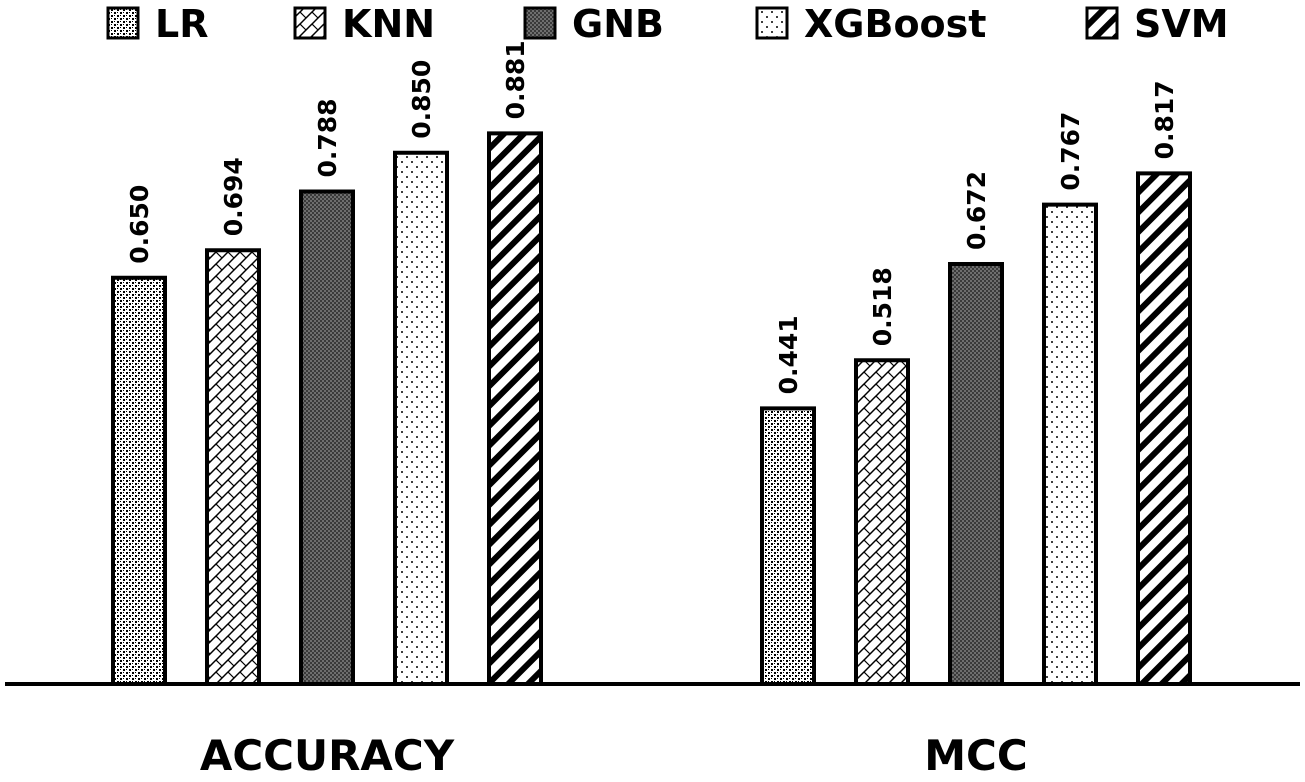 Image resolution: width=1305 pixels, height=782 pixels. I want to click on legend-swatch-lr, so click(123, 23).